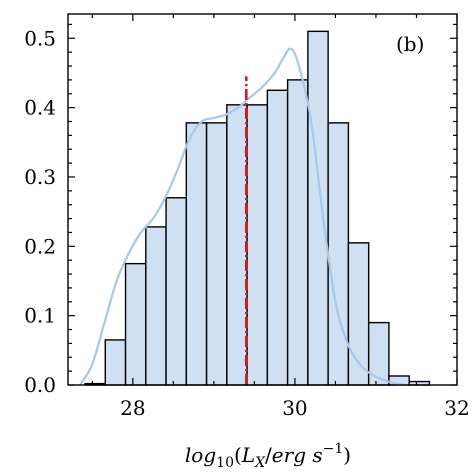  What do you see at coordinates (132, 408) in the screenshot?
I see `x-tick-label: 28` at bounding box center [132, 408].